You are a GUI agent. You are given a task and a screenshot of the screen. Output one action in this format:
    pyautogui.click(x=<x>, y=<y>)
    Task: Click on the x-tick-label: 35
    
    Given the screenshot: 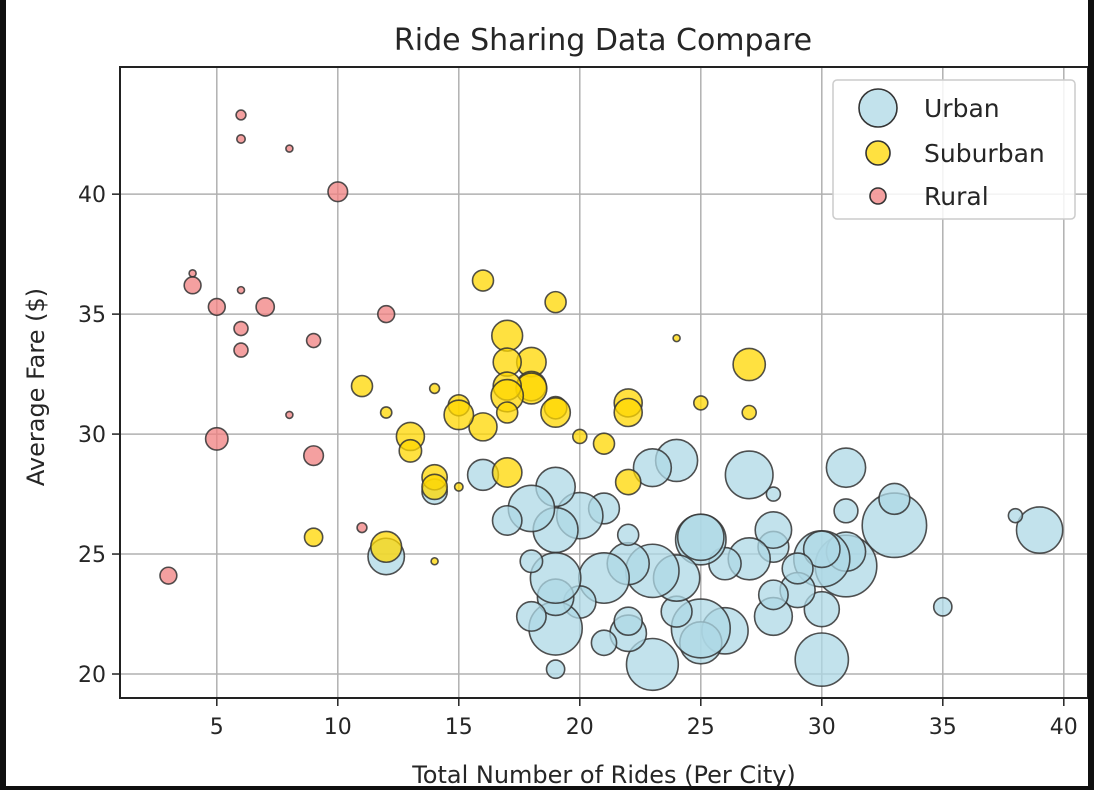 What is the action you would take?
    pyautogui.click(x=943, y=727)
    